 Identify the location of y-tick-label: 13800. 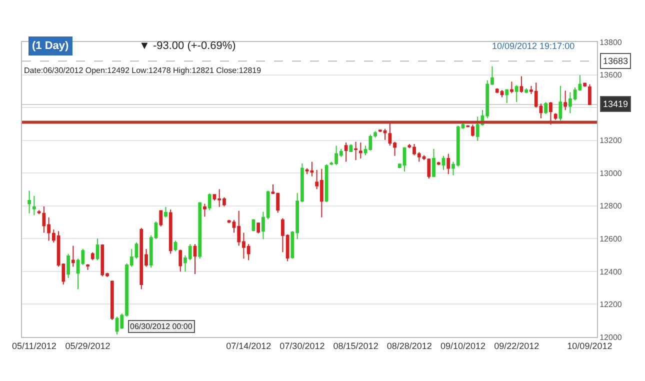
(611, 42).